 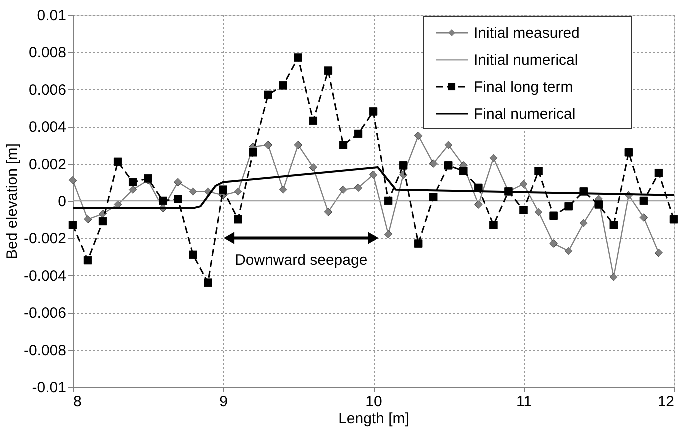 What do you see at coordinates (301, 261) in the screenshot?
I see `annotation: Downward seepage` at bounding box center [301, 261].